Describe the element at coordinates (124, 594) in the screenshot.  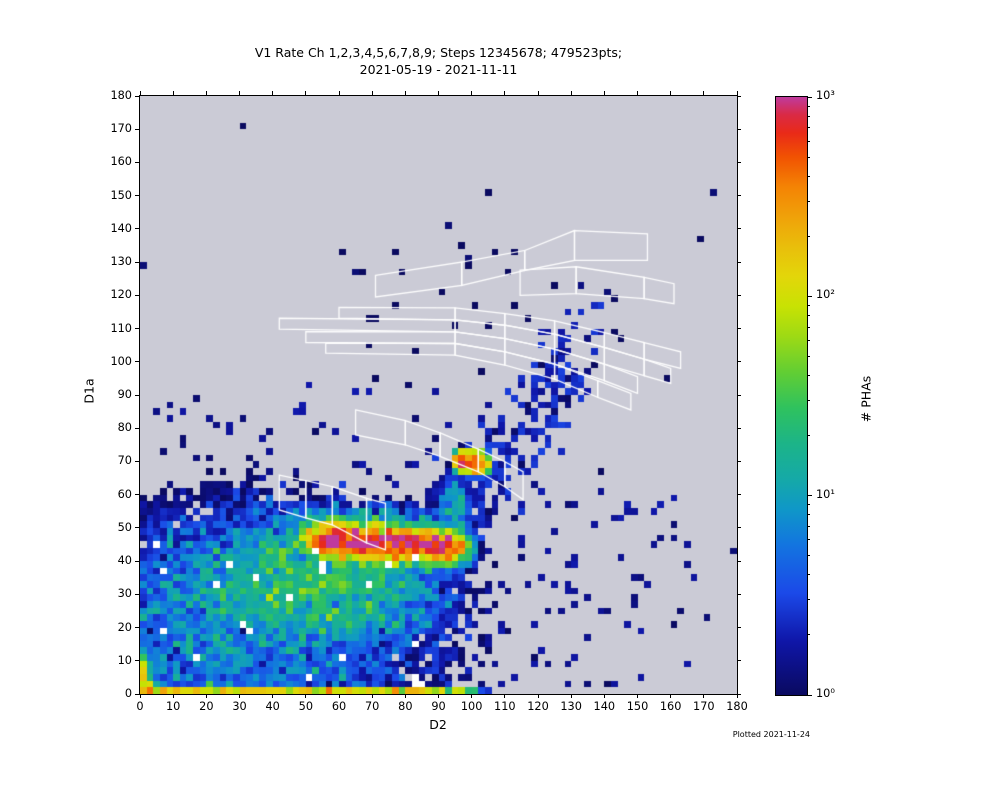
I see `y-tick-label: 30` at that location.